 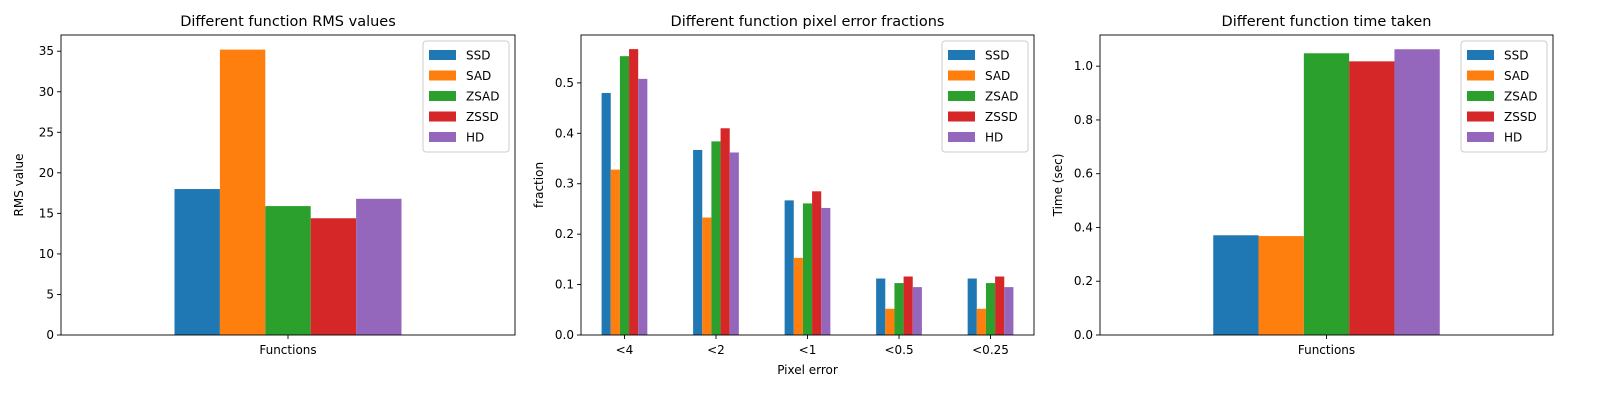 What do you see at coordinates (50, 294) in the screenshot?
I see `y-tick-label: 5` at bounding box center [50, 294].